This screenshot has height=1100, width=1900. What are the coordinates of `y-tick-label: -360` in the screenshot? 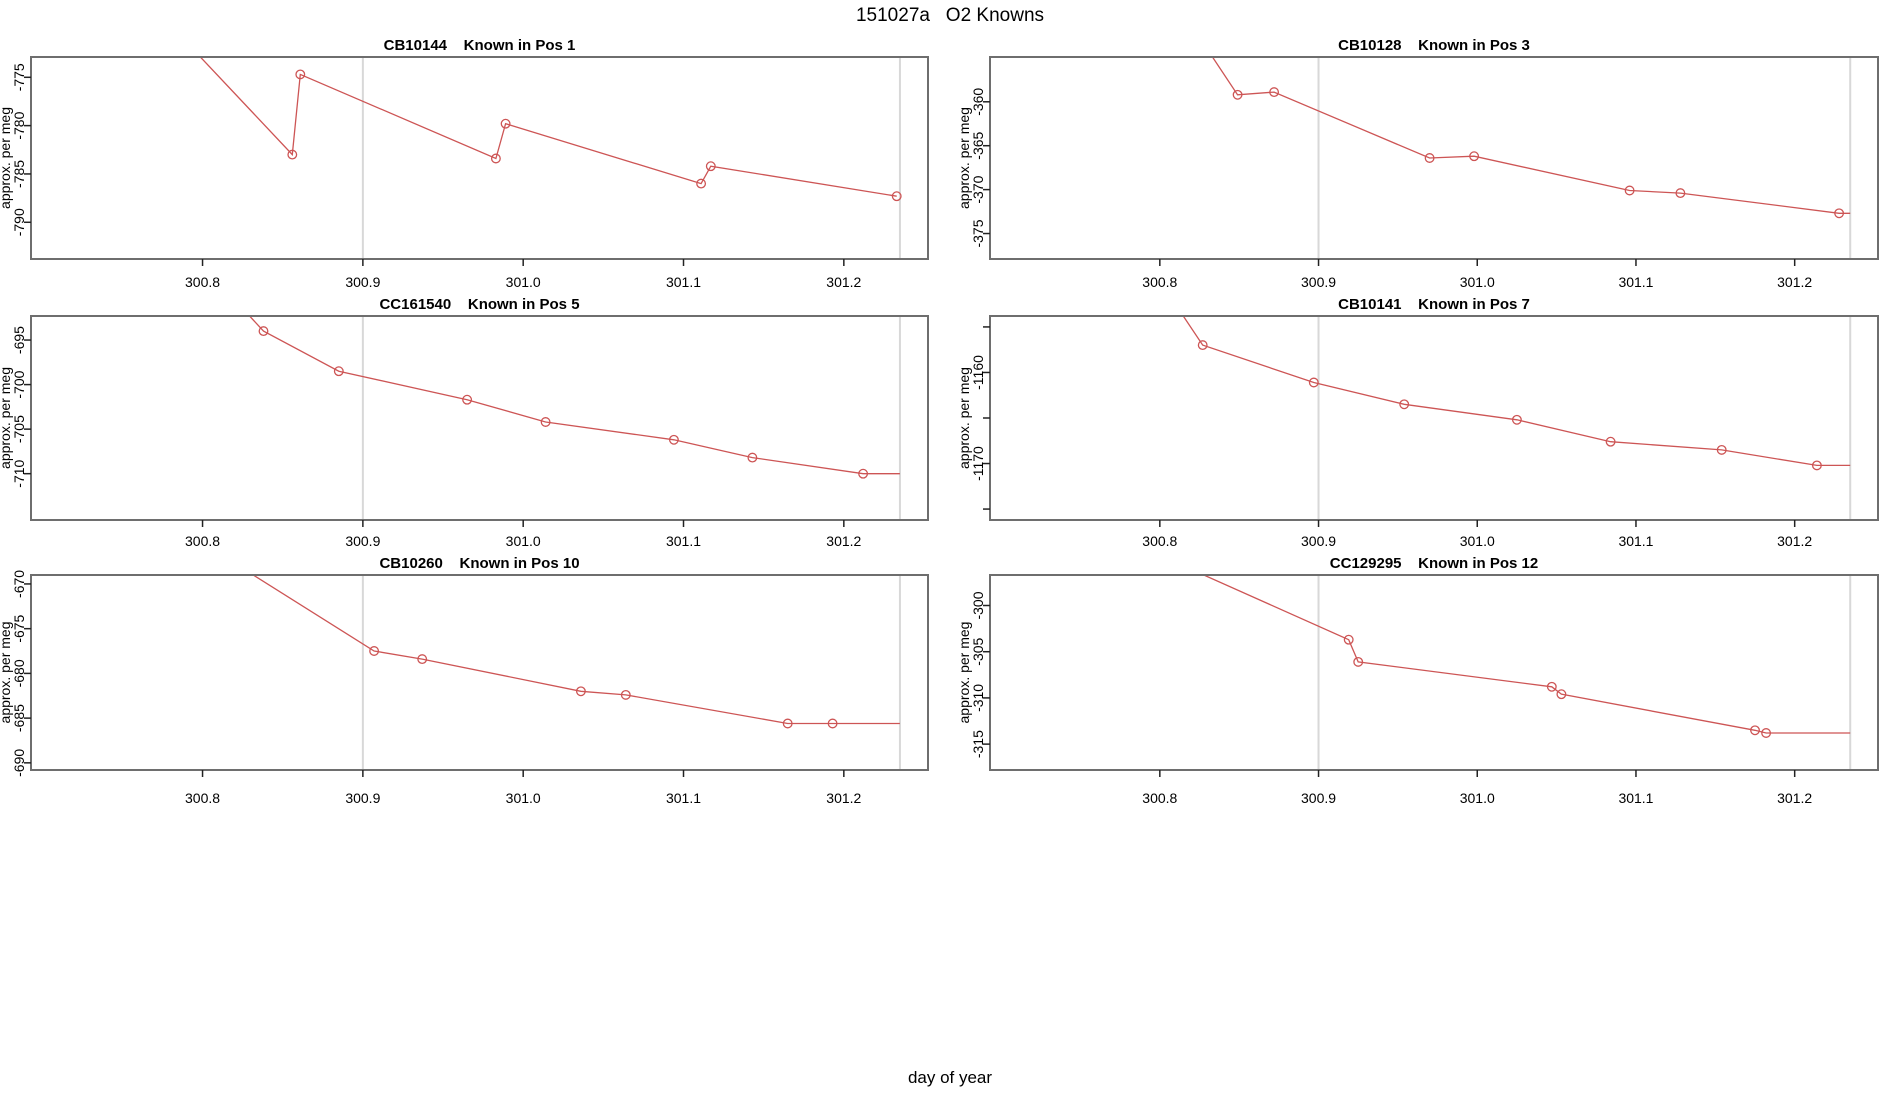 It's located at (978, 102).